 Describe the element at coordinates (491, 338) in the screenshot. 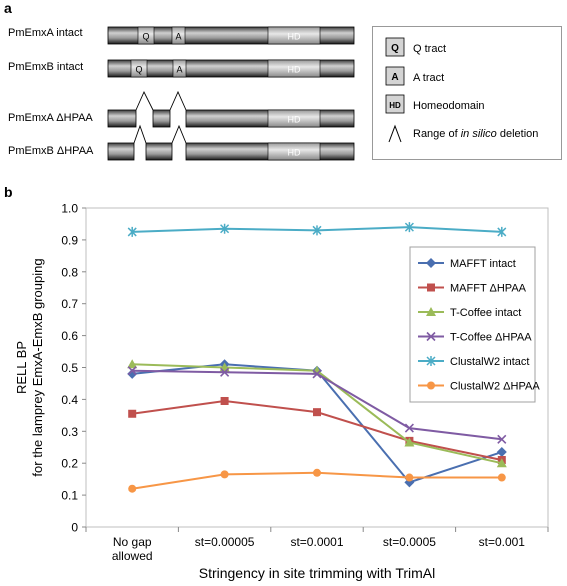

I see `legend-label: T-Coffee ΔHPAA` at that location.